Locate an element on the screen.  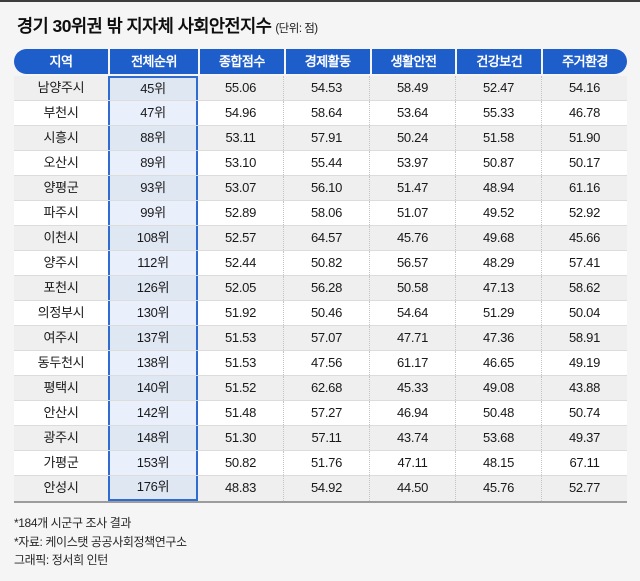
rank-cell: 108위 is located at coordinates (153, 238).